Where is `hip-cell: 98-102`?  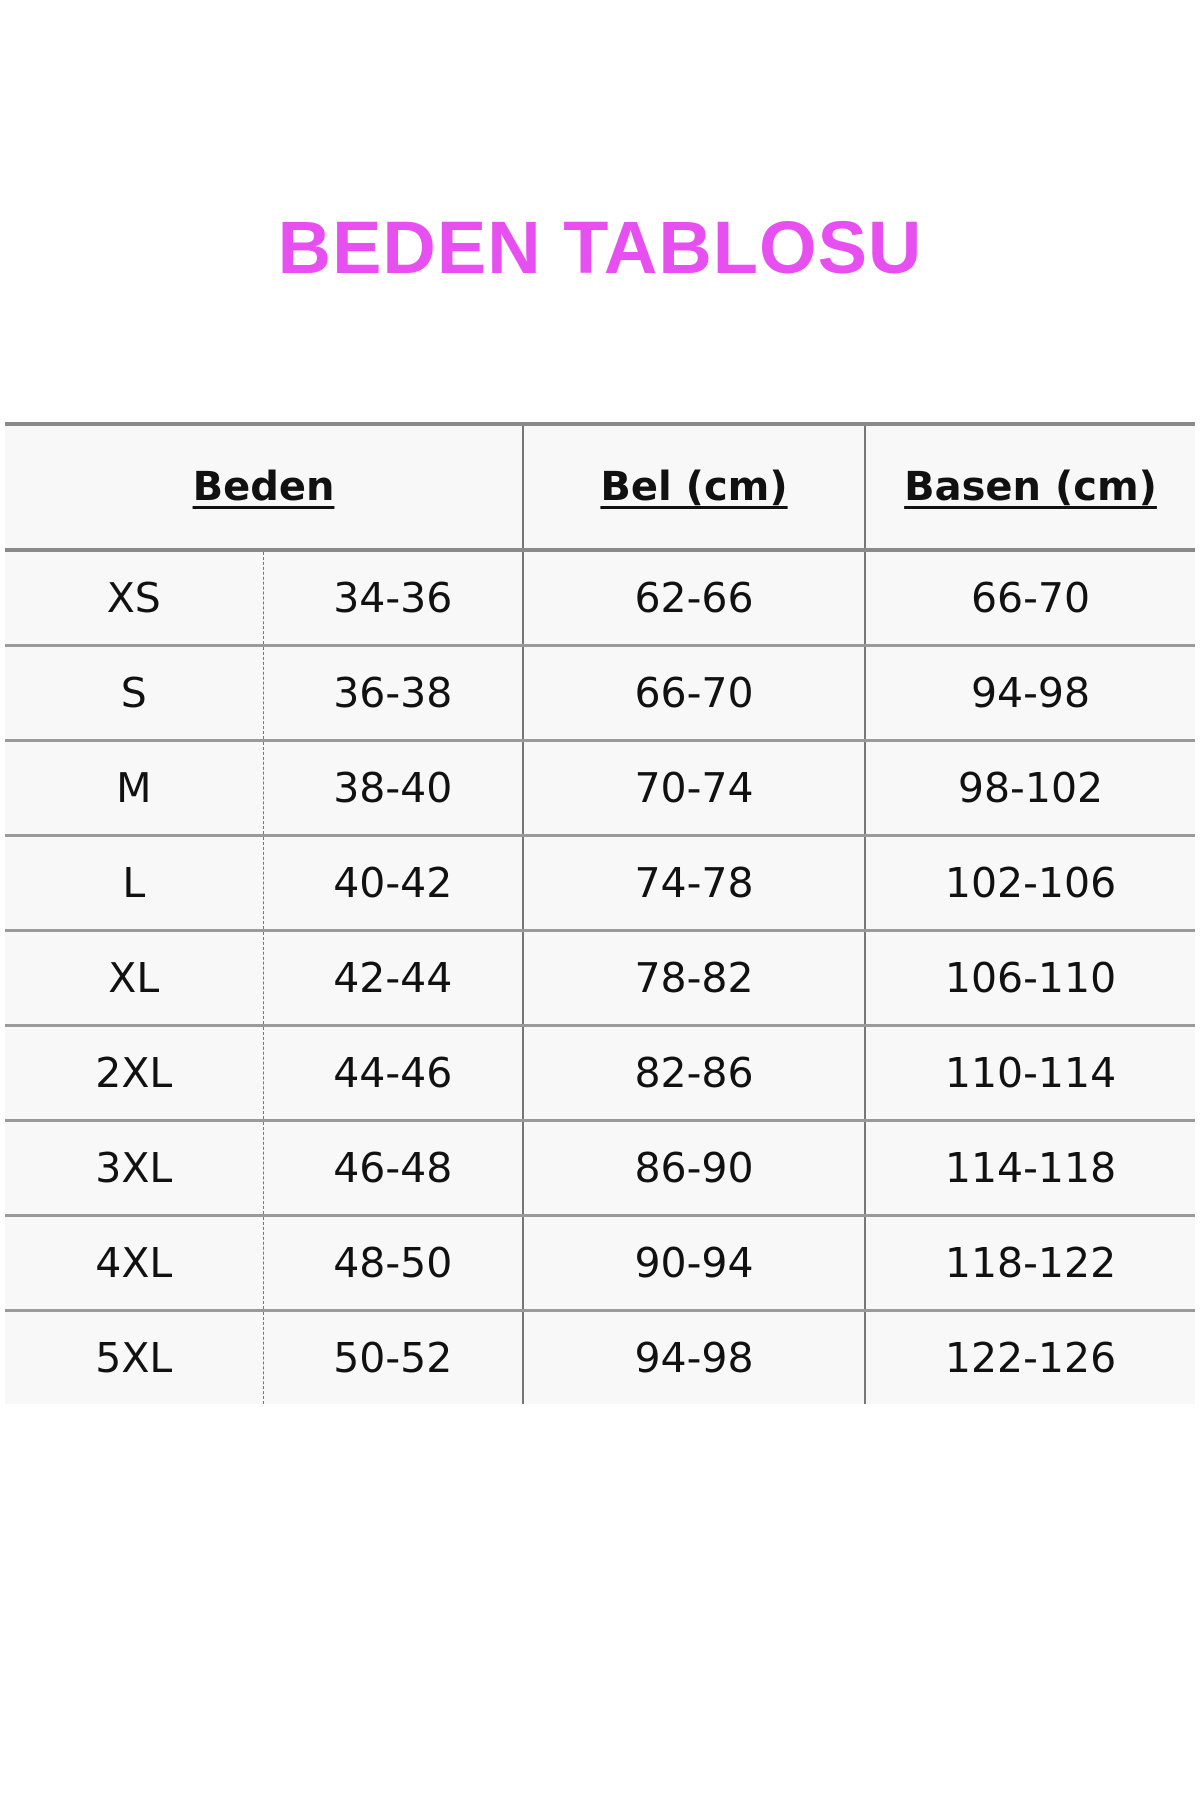
hip-cell: 98-102 is located at coordinates (1030, 788).